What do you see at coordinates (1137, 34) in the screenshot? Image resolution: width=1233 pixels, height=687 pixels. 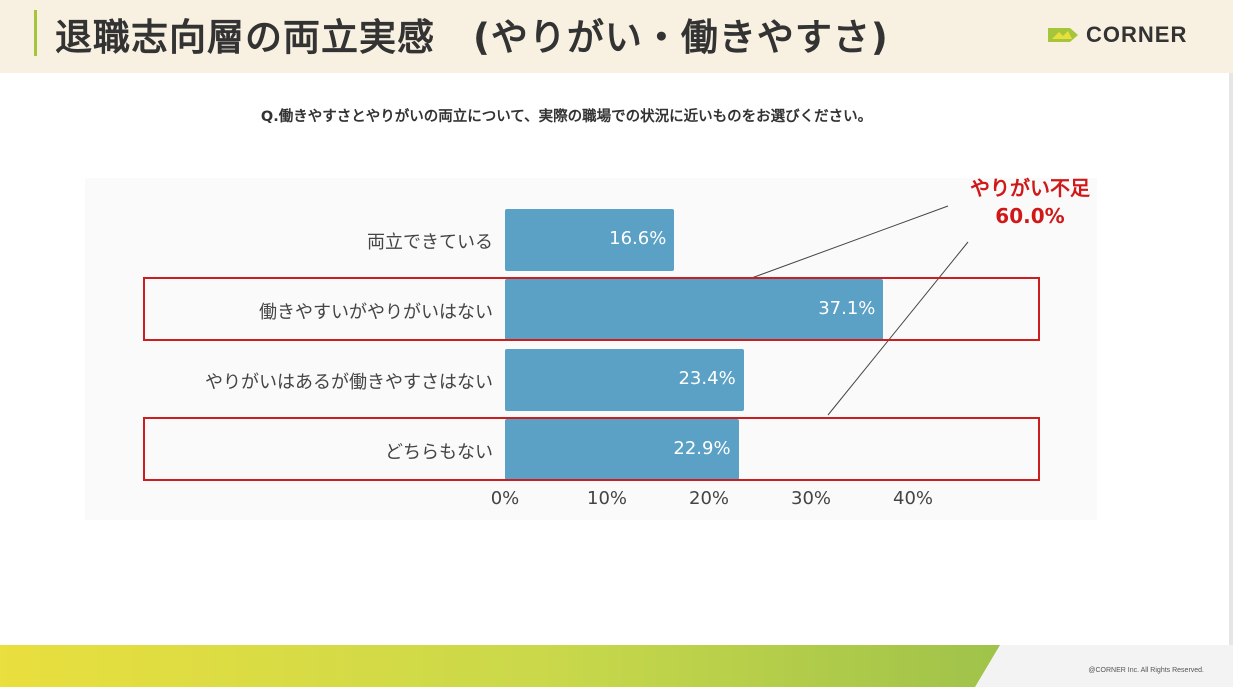 I see `logo-text: CORNER` at bounding box center [1137, 34].